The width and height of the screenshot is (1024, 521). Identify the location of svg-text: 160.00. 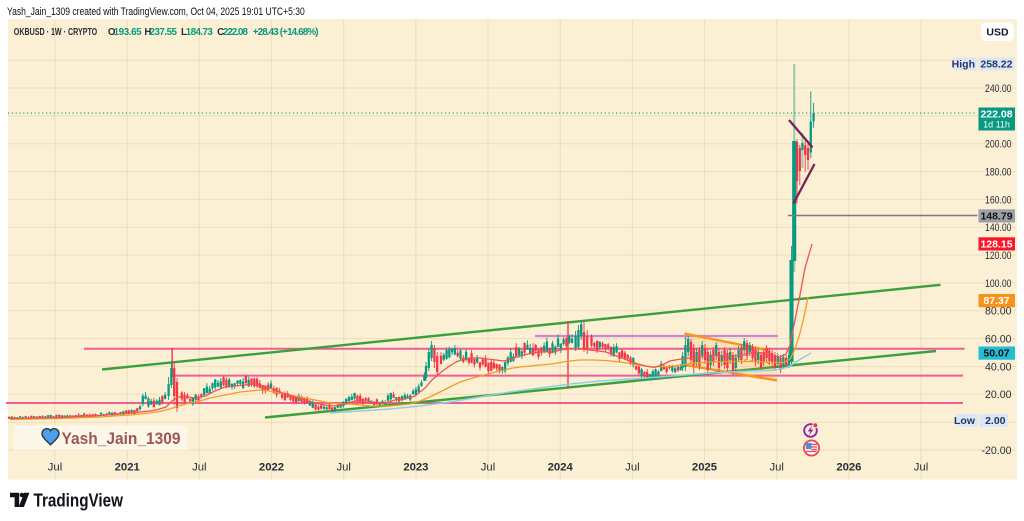
(998, 200).